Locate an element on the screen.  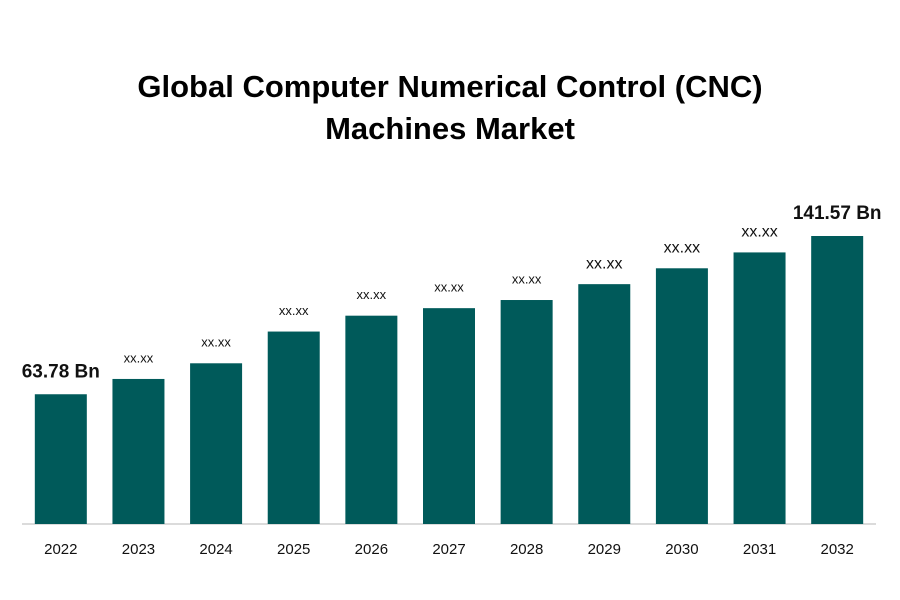
x-tick-label: 2031 is located at coordinates (759, 549).